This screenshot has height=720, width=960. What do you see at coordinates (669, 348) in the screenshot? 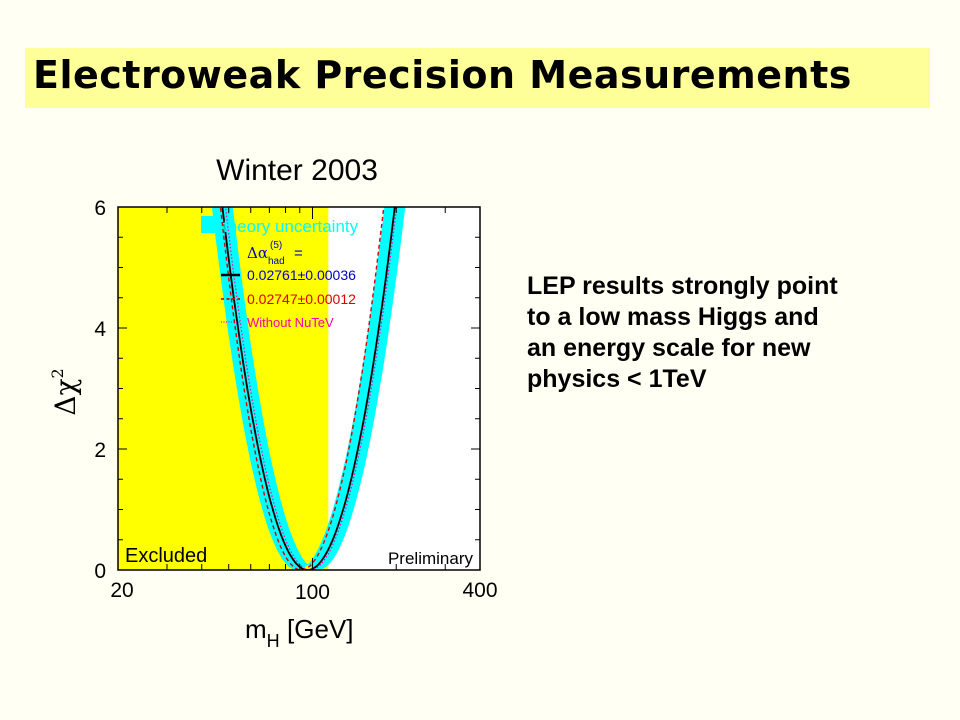
I see `side-note-line: an energy scale for new` at bounding box center [669, 348].